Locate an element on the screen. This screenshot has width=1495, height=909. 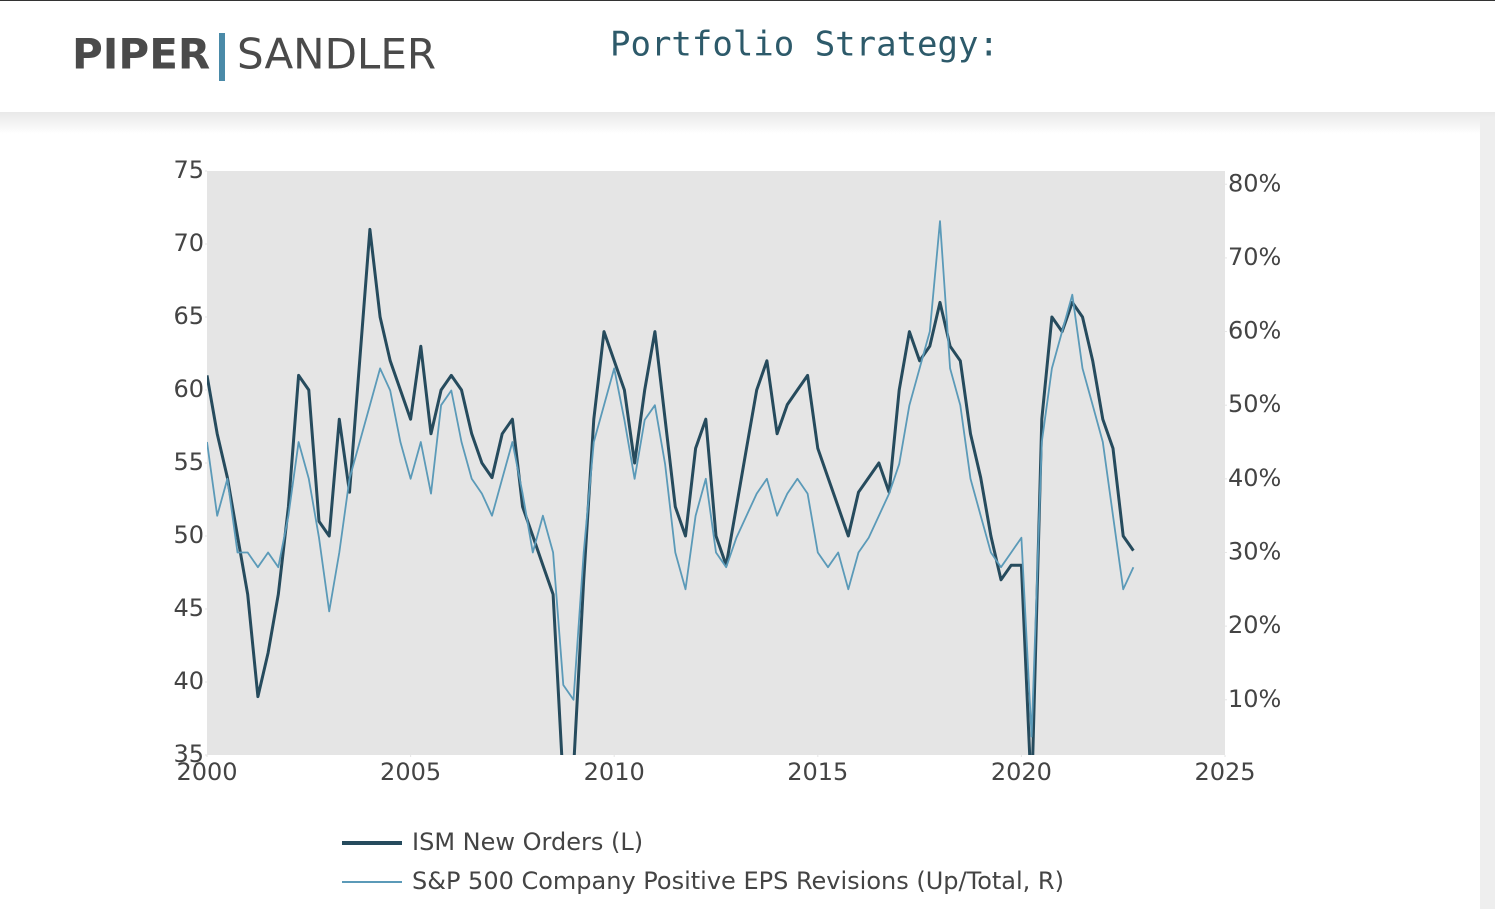
y2-tick-label: 40% is located at coordinates (1254, 478).